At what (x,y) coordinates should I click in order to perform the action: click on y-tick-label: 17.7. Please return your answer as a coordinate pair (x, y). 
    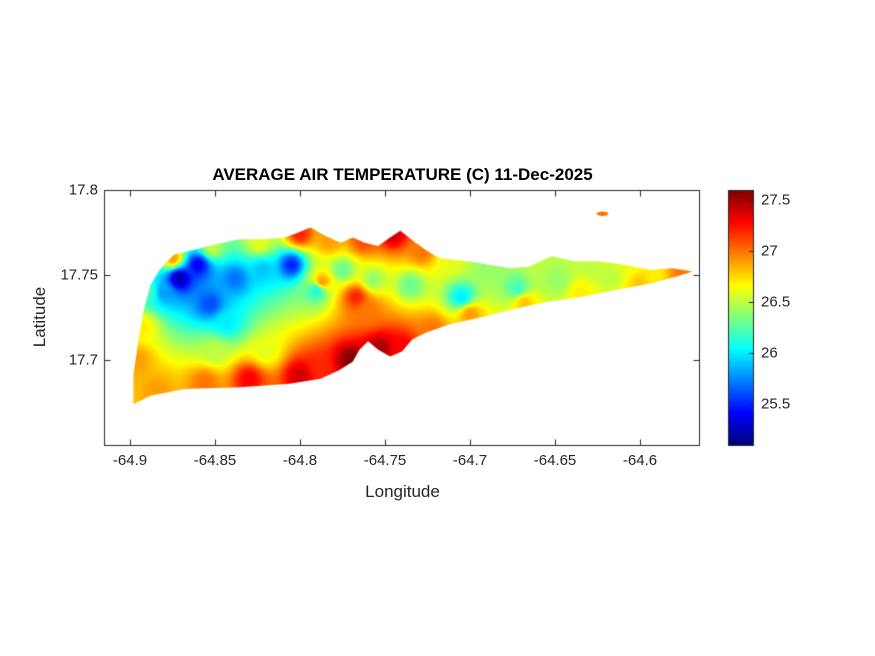
    Looking at the image, I should click on (83, 360).